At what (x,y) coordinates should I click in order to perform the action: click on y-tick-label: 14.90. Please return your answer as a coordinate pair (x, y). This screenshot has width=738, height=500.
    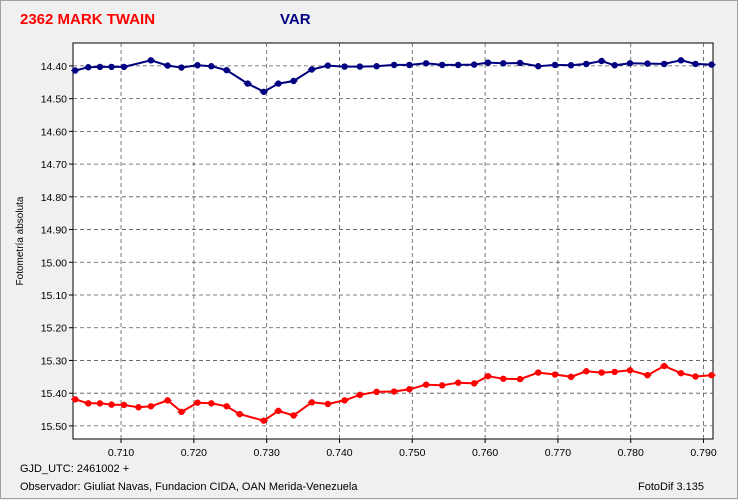
    Looking at the image, I should click on (54, 231).